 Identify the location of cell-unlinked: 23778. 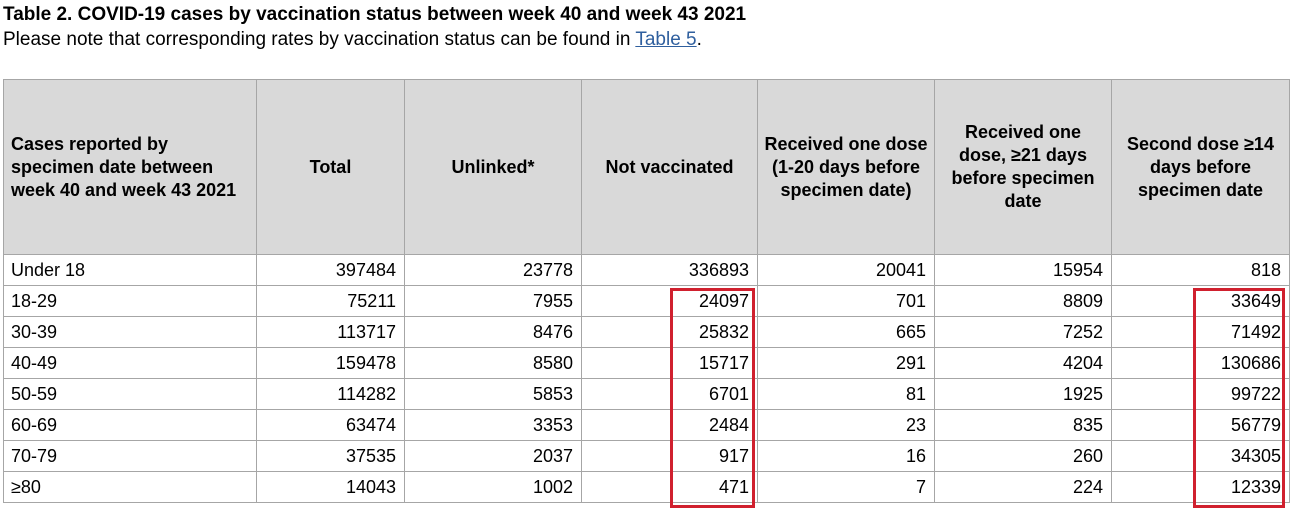
(493, 270).